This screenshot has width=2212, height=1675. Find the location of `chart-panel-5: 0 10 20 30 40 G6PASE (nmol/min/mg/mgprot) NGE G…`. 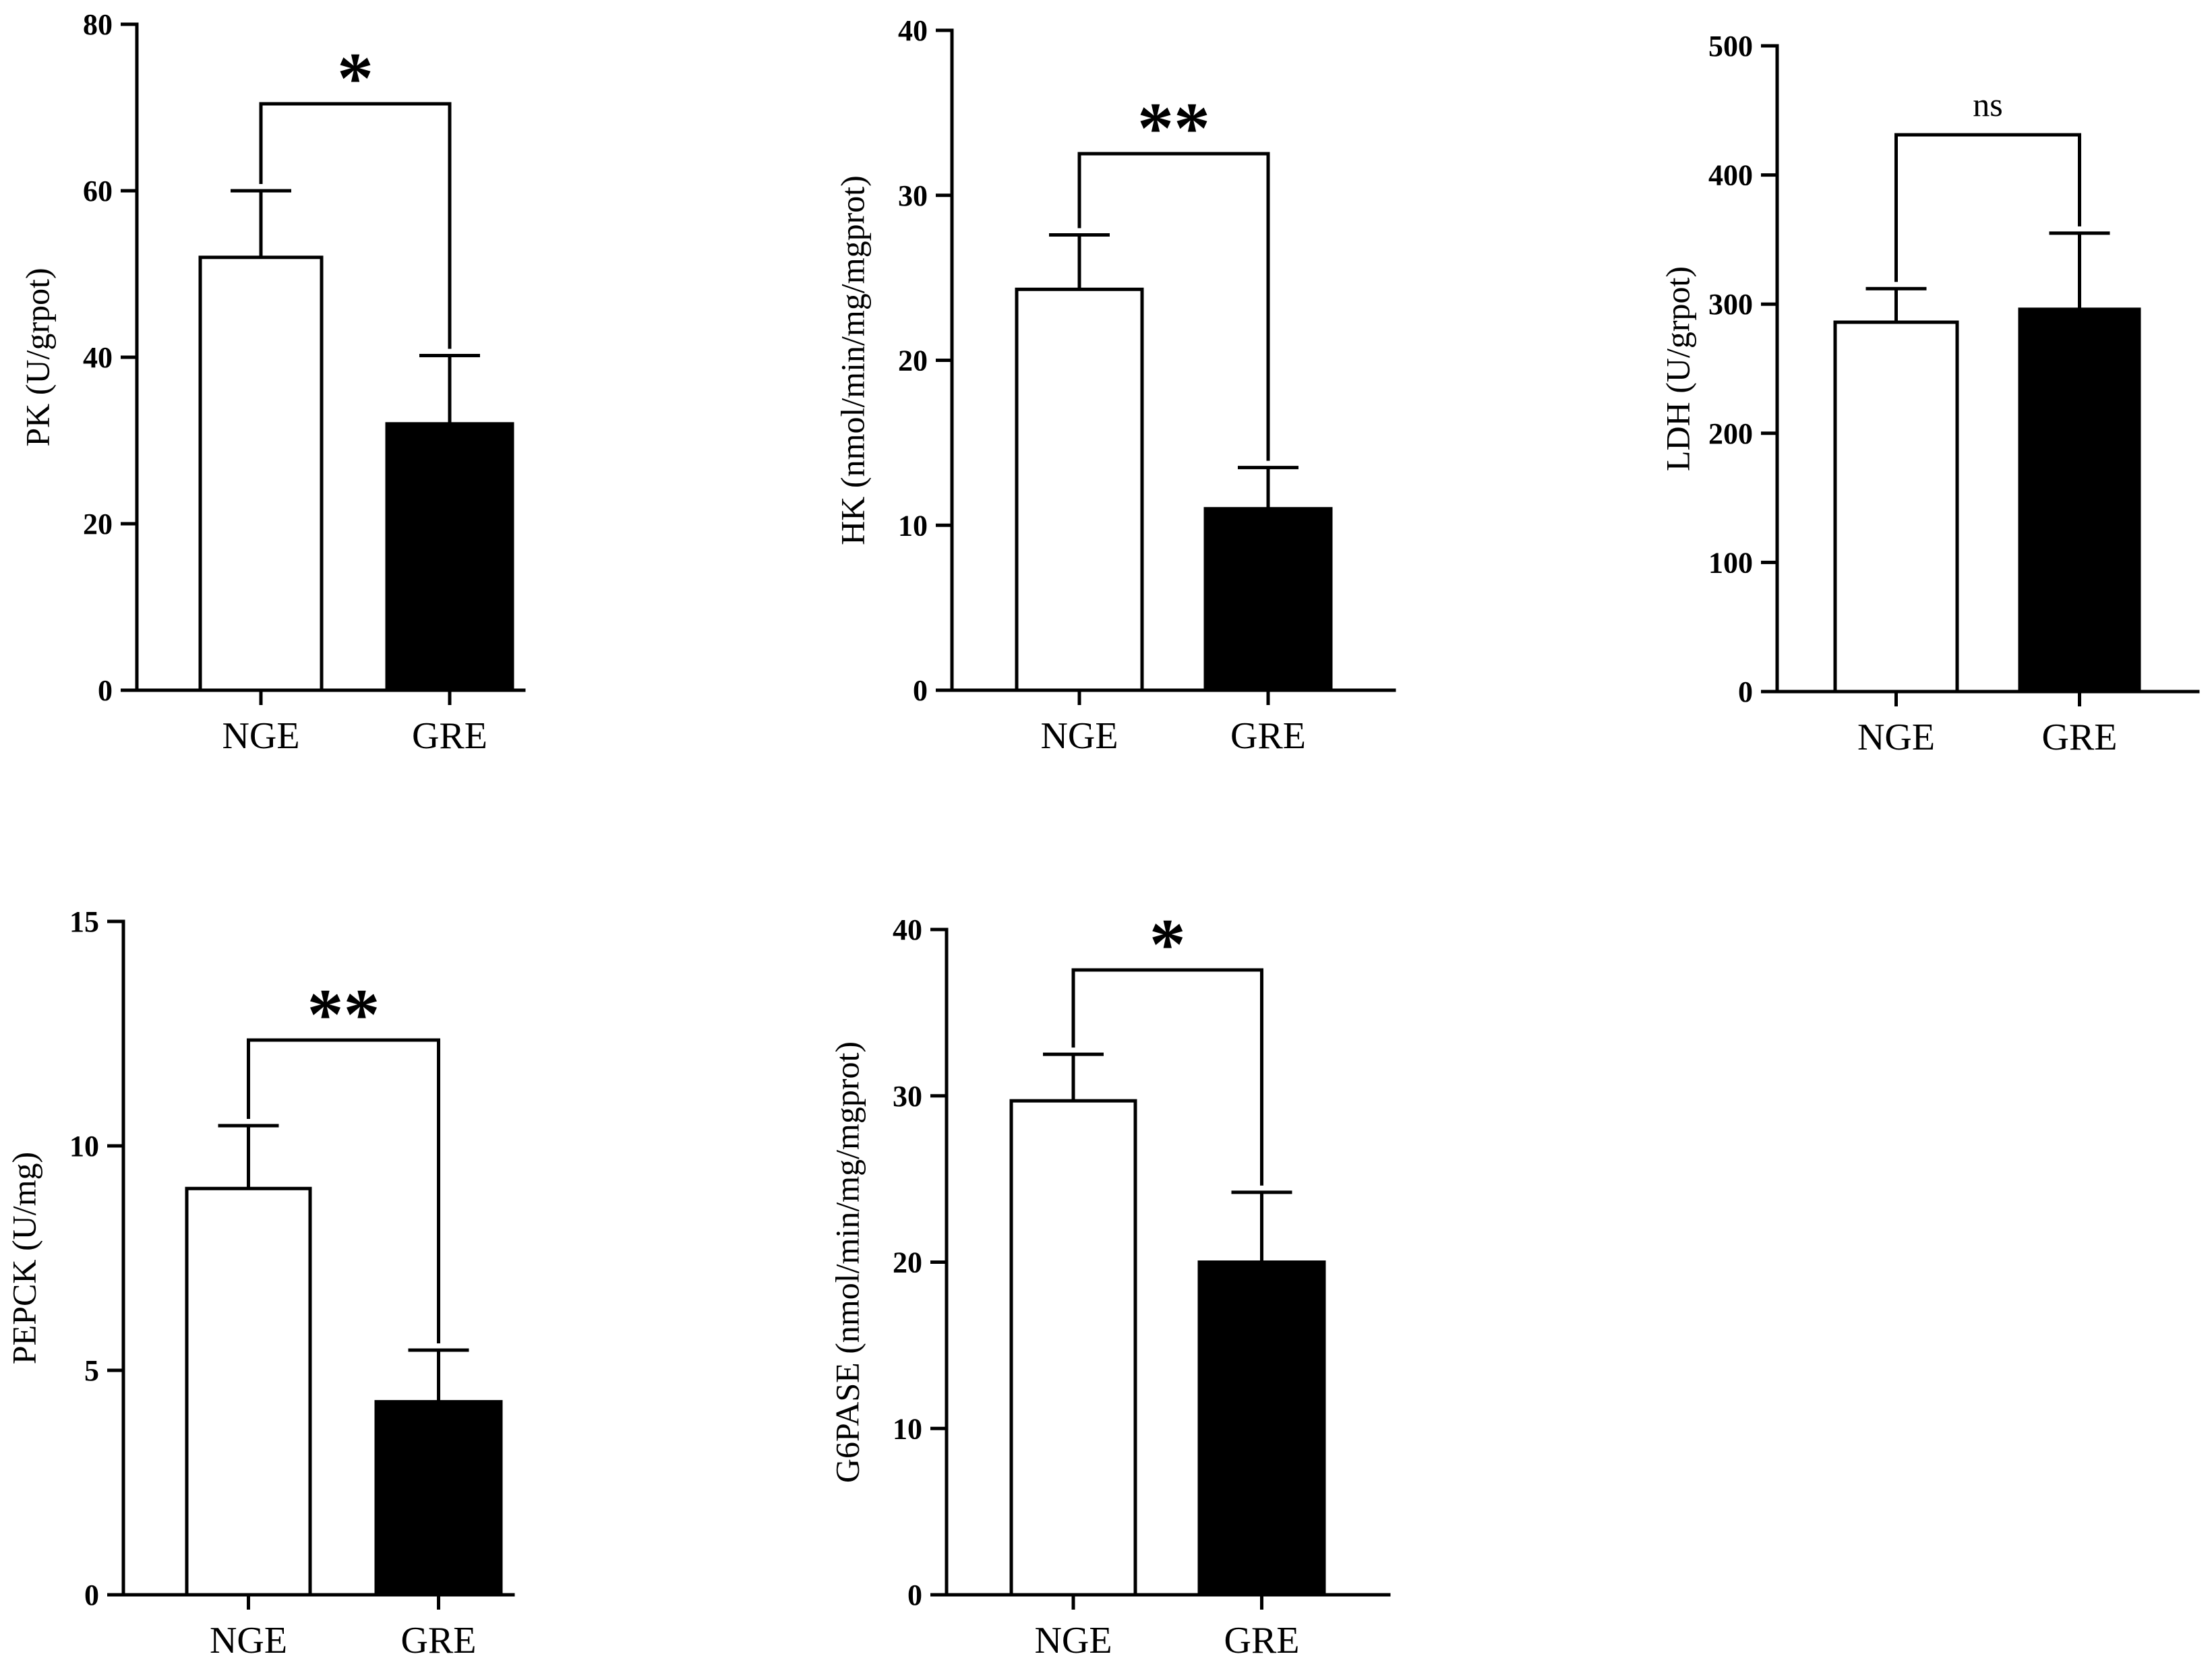

chart-panel-5: 0 10 20 30 40 G6PASE (nmol/min/mg/mgprot) NGE G… is located at coordinates (1109, 1283).